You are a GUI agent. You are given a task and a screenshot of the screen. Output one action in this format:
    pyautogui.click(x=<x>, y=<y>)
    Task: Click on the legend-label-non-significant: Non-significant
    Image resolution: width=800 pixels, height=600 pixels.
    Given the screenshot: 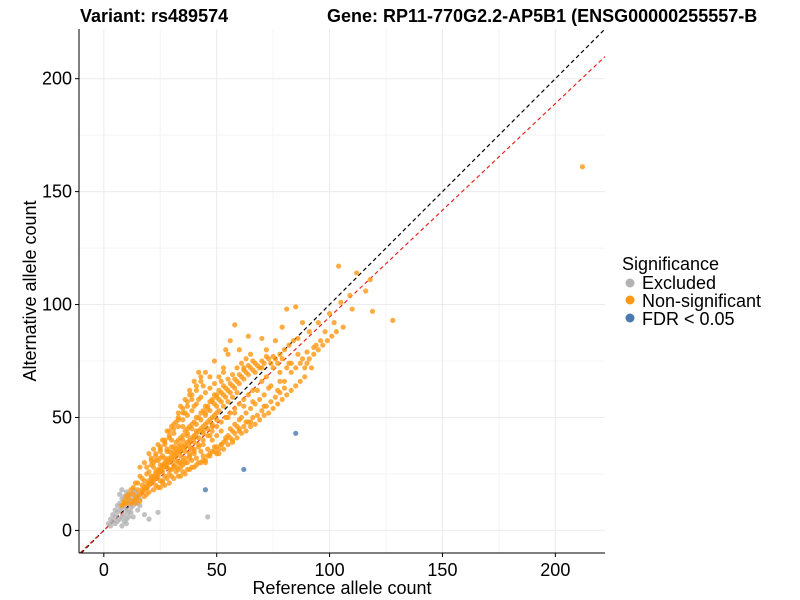 What is the action you would take?
    pyautogui.click(x=701, y=301)
    